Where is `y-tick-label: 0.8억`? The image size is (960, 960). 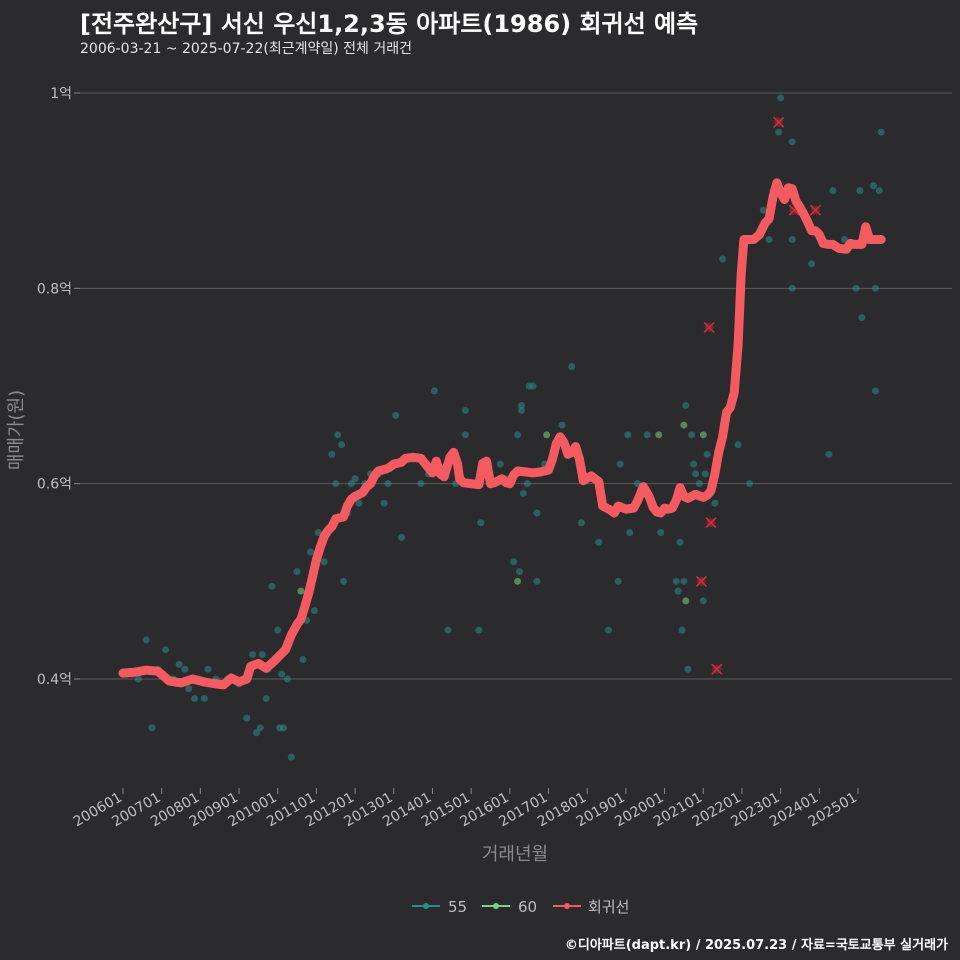
y-tick-label: 0.8억 is located at coordinates (54, 289).